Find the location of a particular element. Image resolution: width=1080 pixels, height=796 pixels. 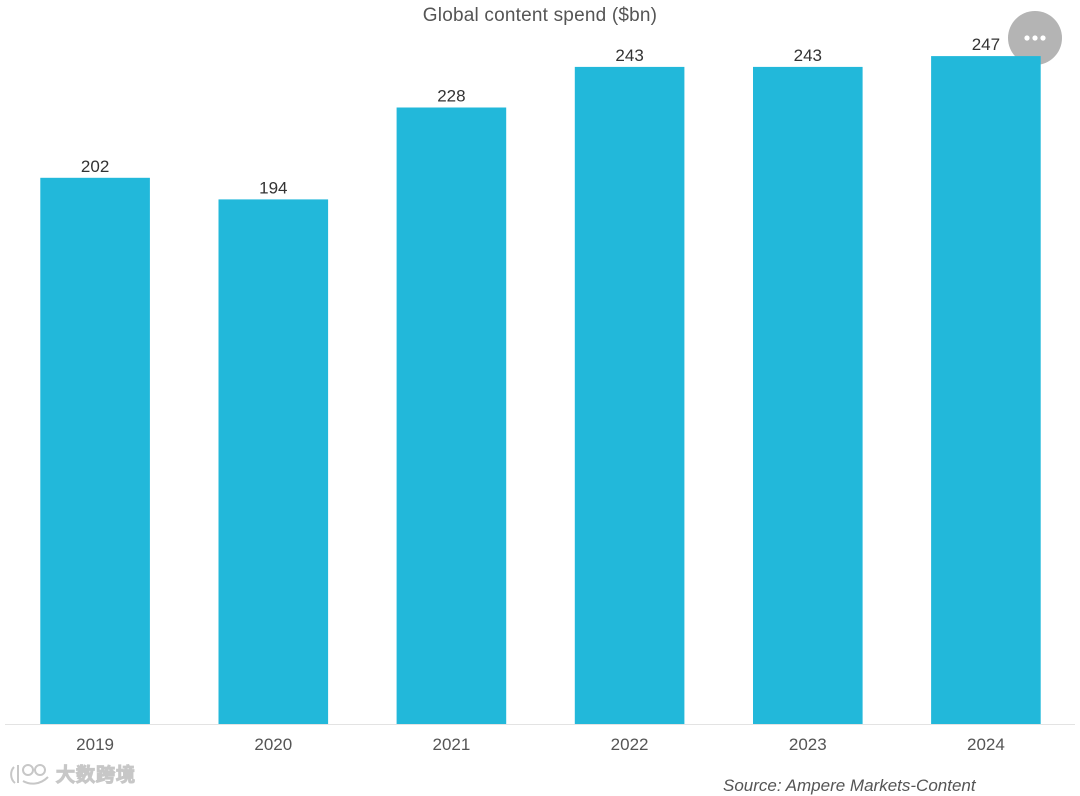

logo-icon is located at coordinates (29, 774).